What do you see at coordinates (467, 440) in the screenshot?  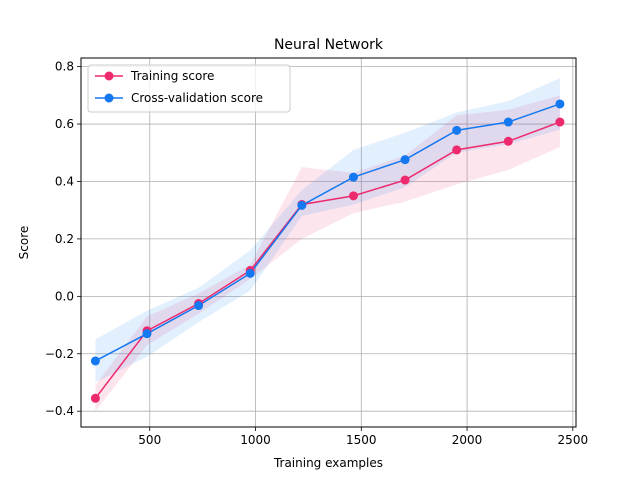 I see `x-tick-label: 2000` at bounding box center [467, 440].